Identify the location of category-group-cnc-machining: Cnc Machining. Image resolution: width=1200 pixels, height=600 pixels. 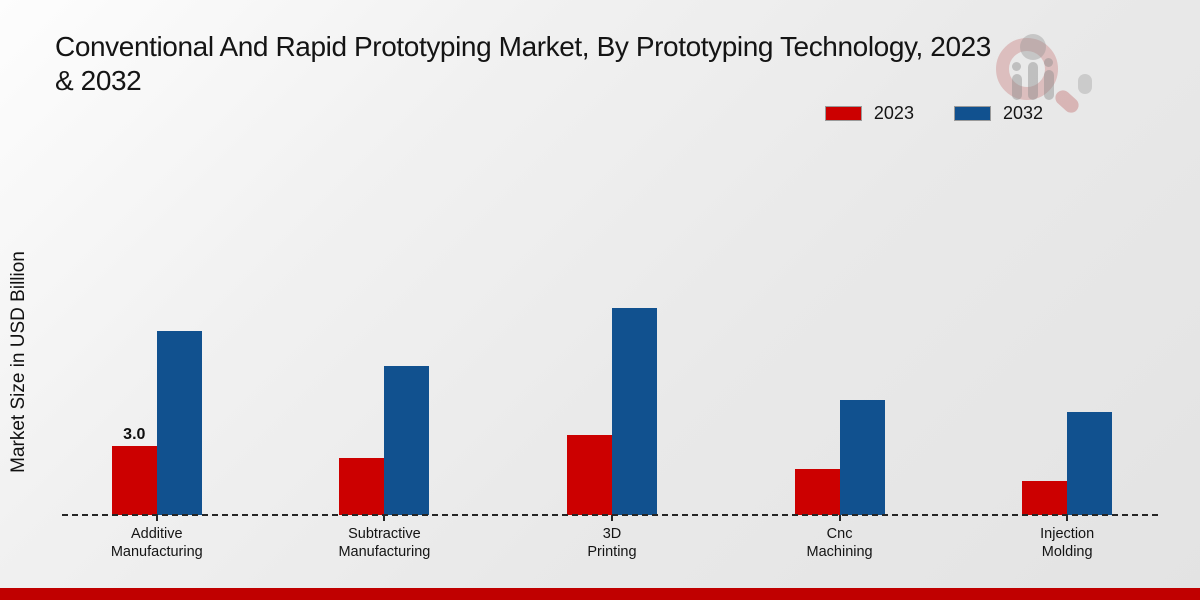
(840, 420).